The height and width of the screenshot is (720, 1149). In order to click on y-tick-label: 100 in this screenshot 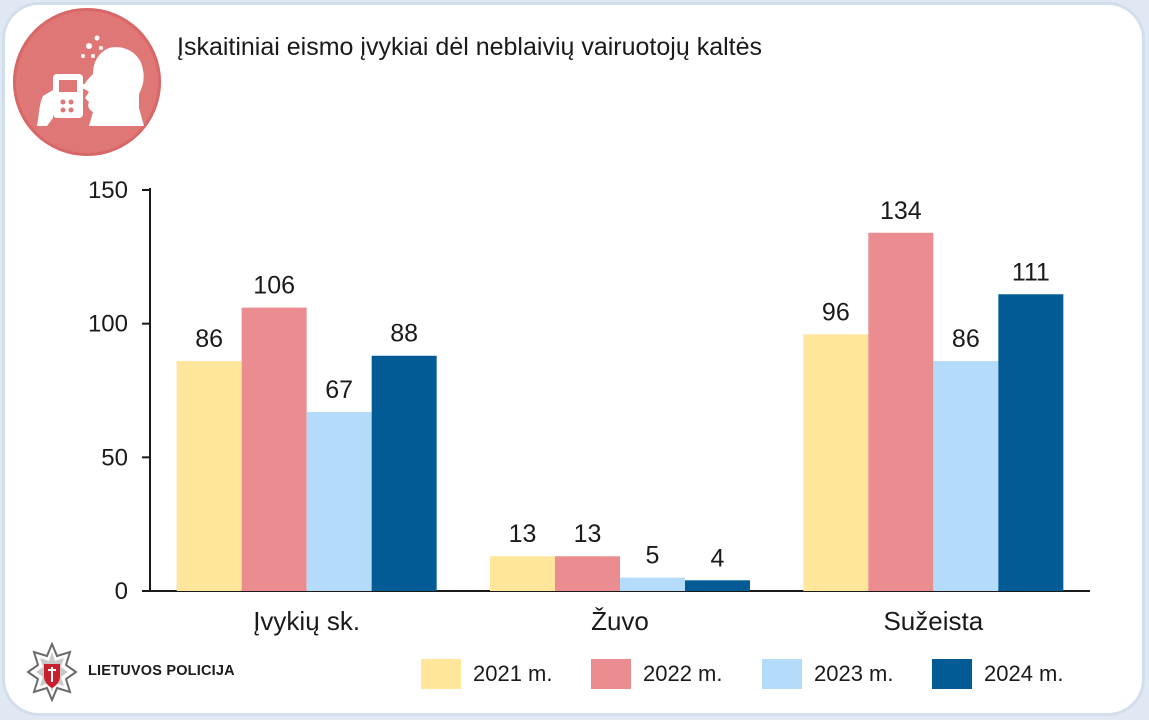, I will do `click(108, 324)`.